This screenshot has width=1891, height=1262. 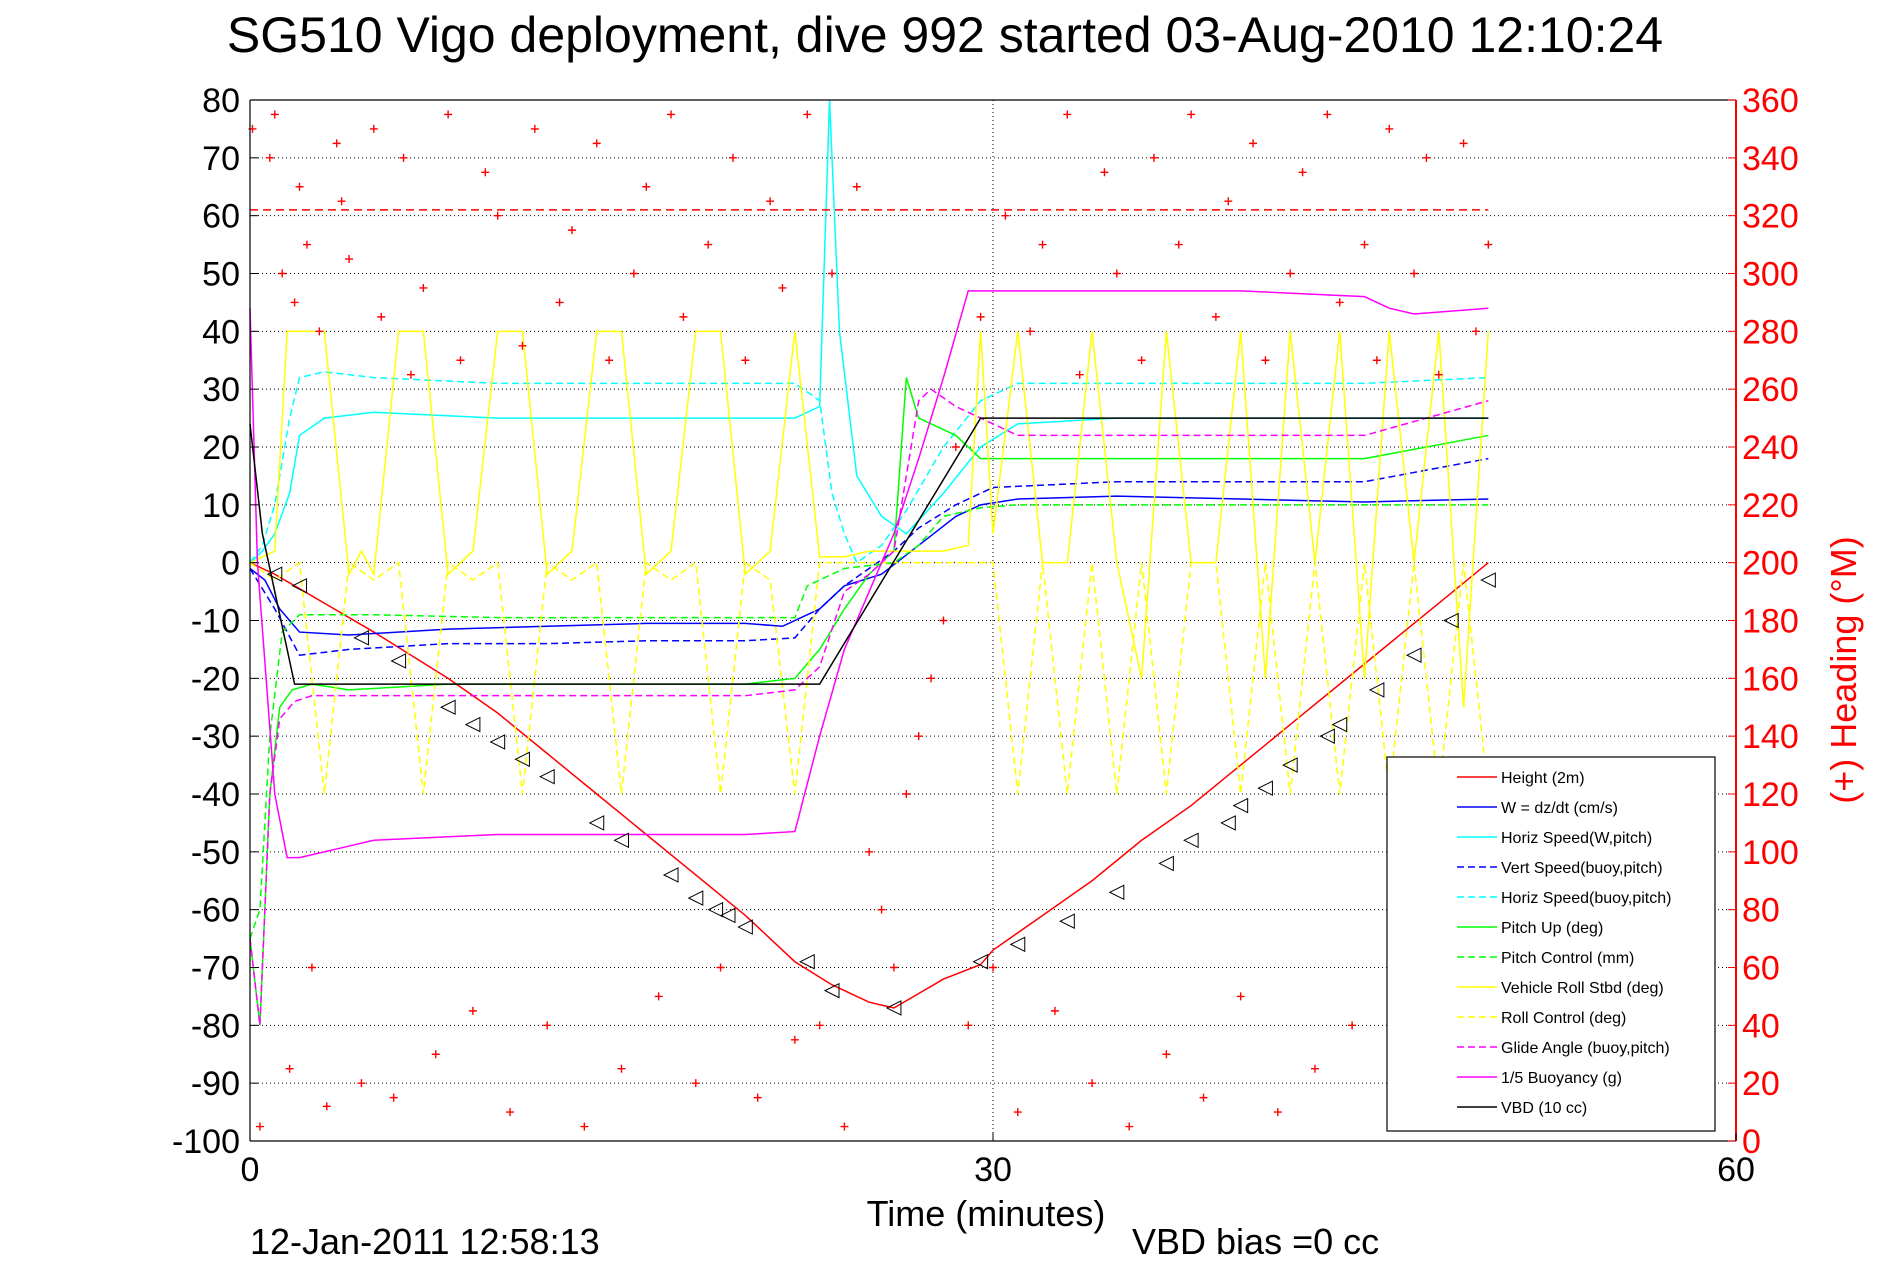 What do you see at coordinates (1559, 808) in the screenshot?
I see `legend-label: W = dz/dt (cm/s)` at bounding box center [1559, 808].